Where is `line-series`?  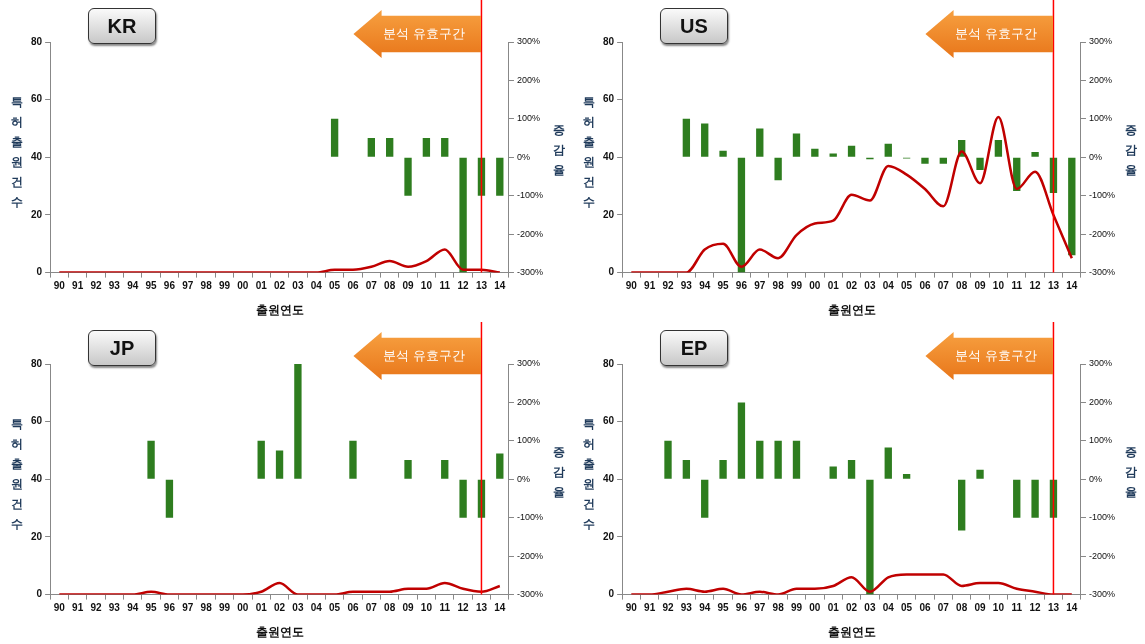
line-series is located at coordinates (852, 194).